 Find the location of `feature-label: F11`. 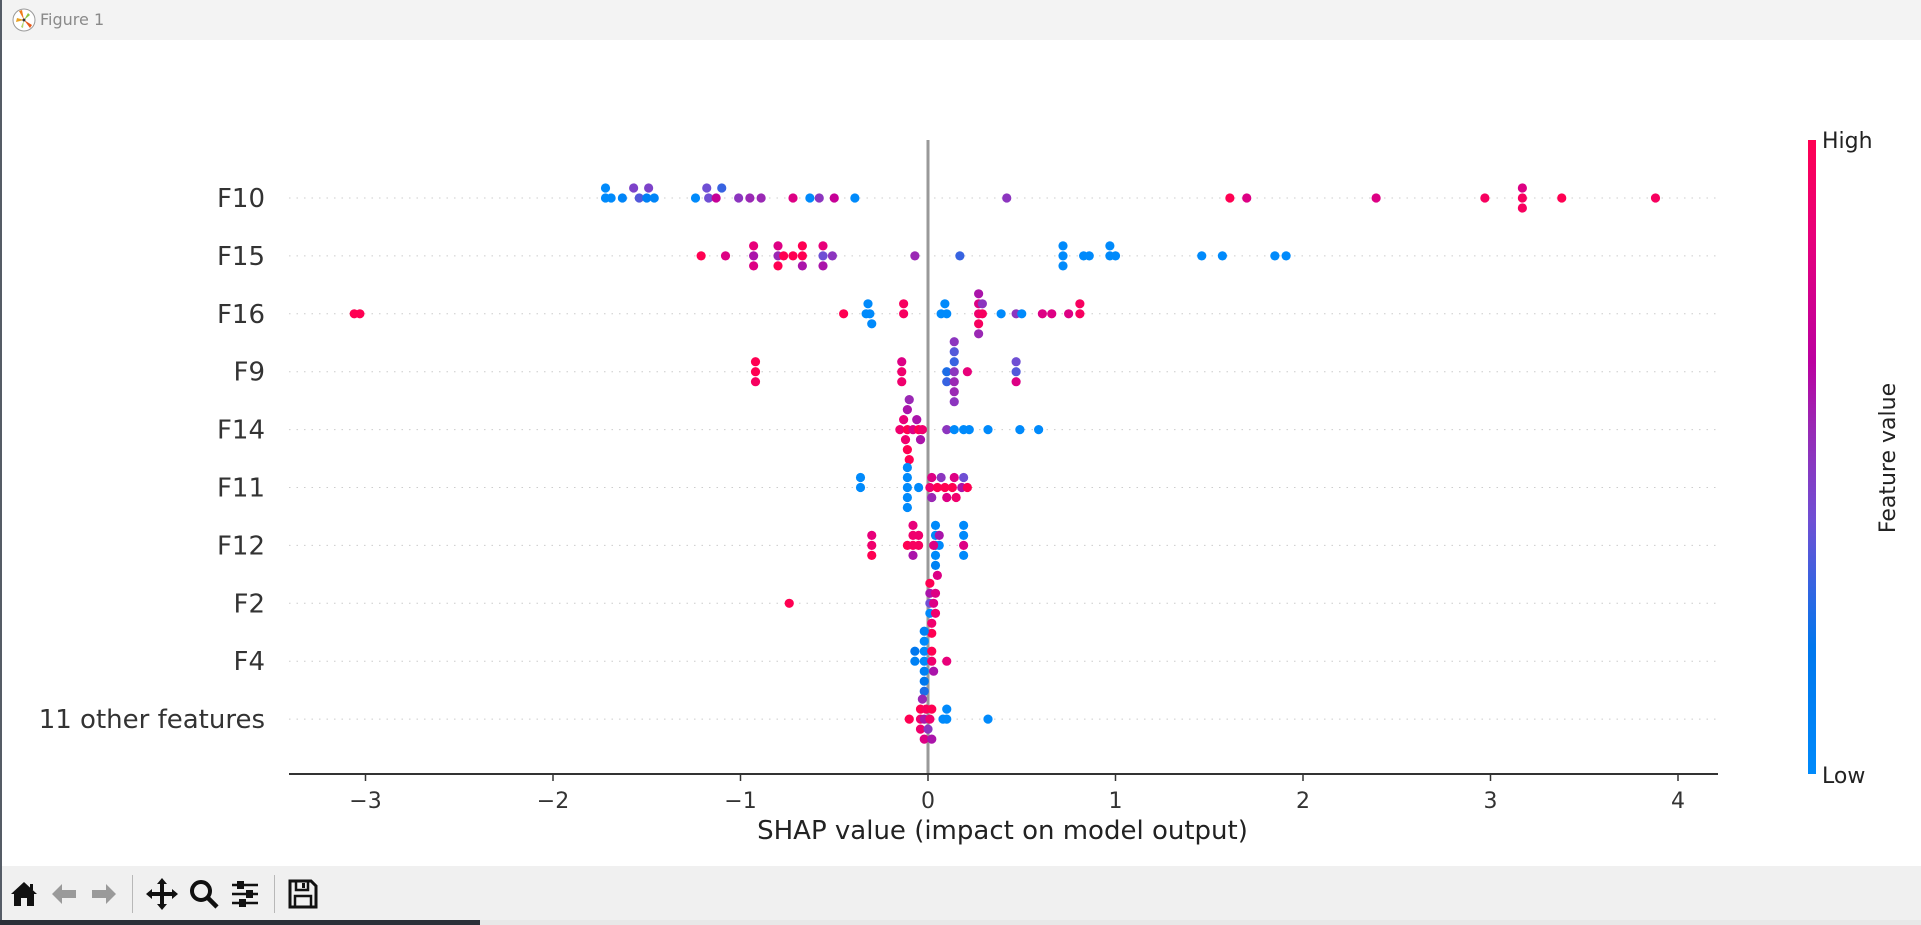

feature-label: F11 is located at coordinates (241, 489).